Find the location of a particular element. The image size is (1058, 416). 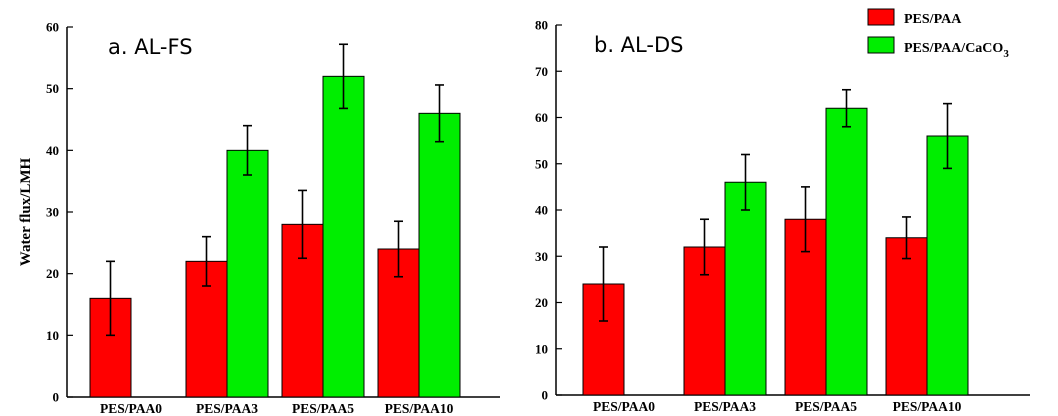

legend-label-pes-paa-caco3: PES/PAA/CaCO3 is located at coordinates (956, 50).